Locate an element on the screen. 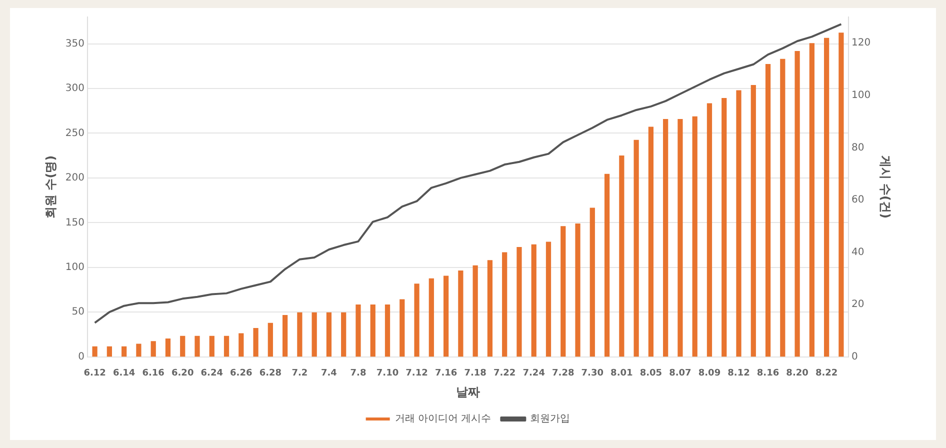  y2-tick-label: 80 is located at coordinates (858, 148).